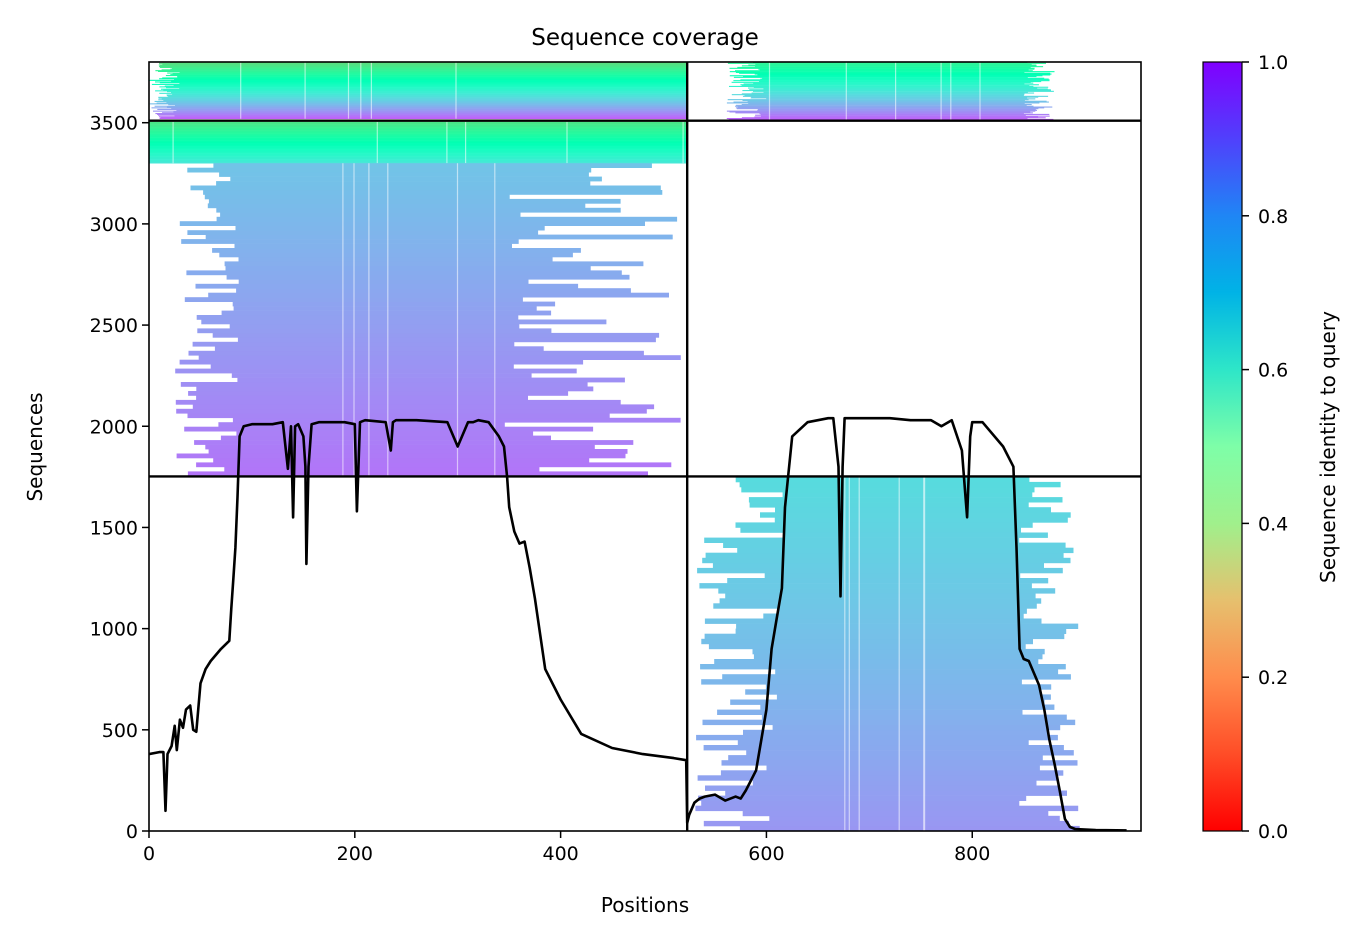  What do you see at coordinates (1273, 217) in the screenshot?
I see `colorbar-tick-label: 0.8` at bounding box center [1273, 217].